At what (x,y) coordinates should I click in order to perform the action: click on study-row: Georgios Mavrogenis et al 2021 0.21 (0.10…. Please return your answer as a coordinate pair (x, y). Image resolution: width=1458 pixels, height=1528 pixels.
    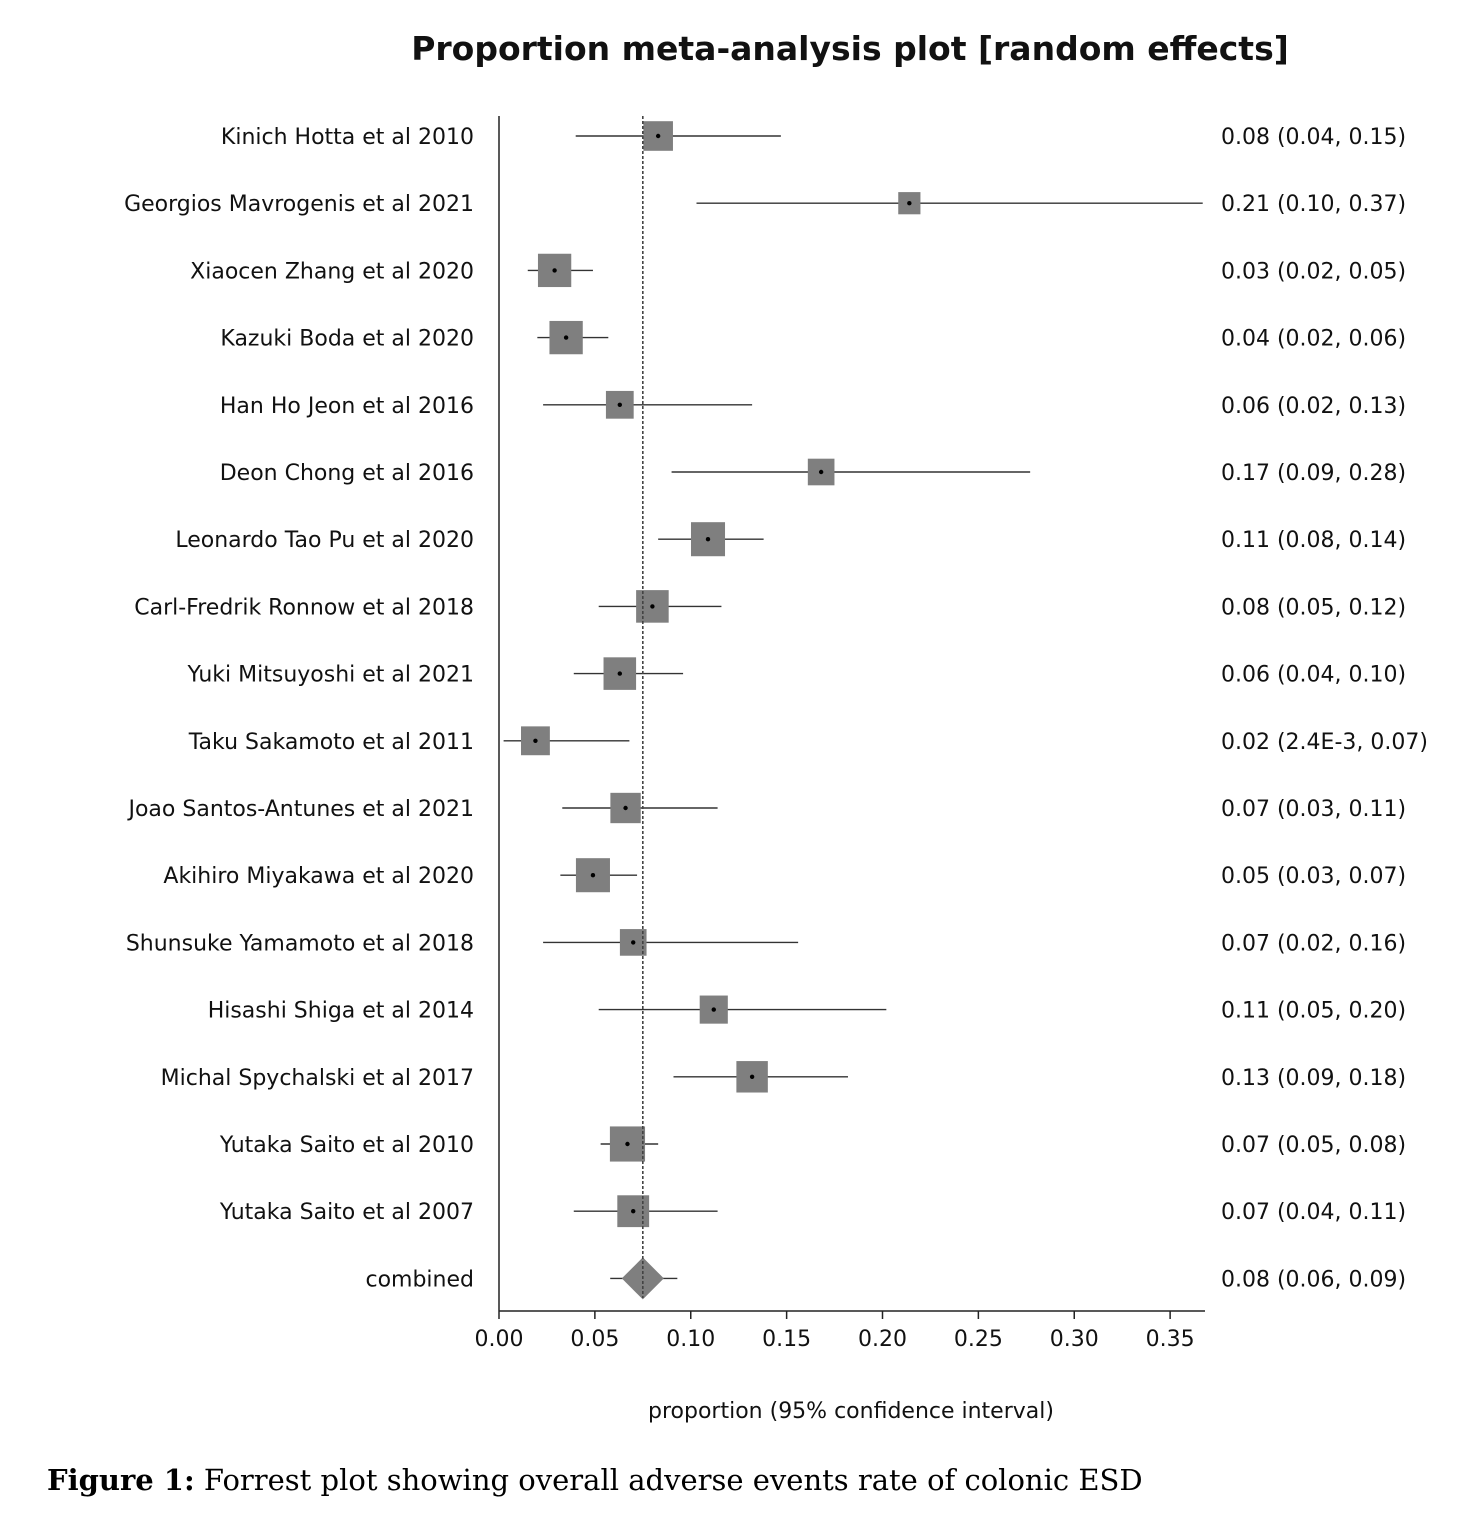
    Looking at the image, I should click on (765, 204).